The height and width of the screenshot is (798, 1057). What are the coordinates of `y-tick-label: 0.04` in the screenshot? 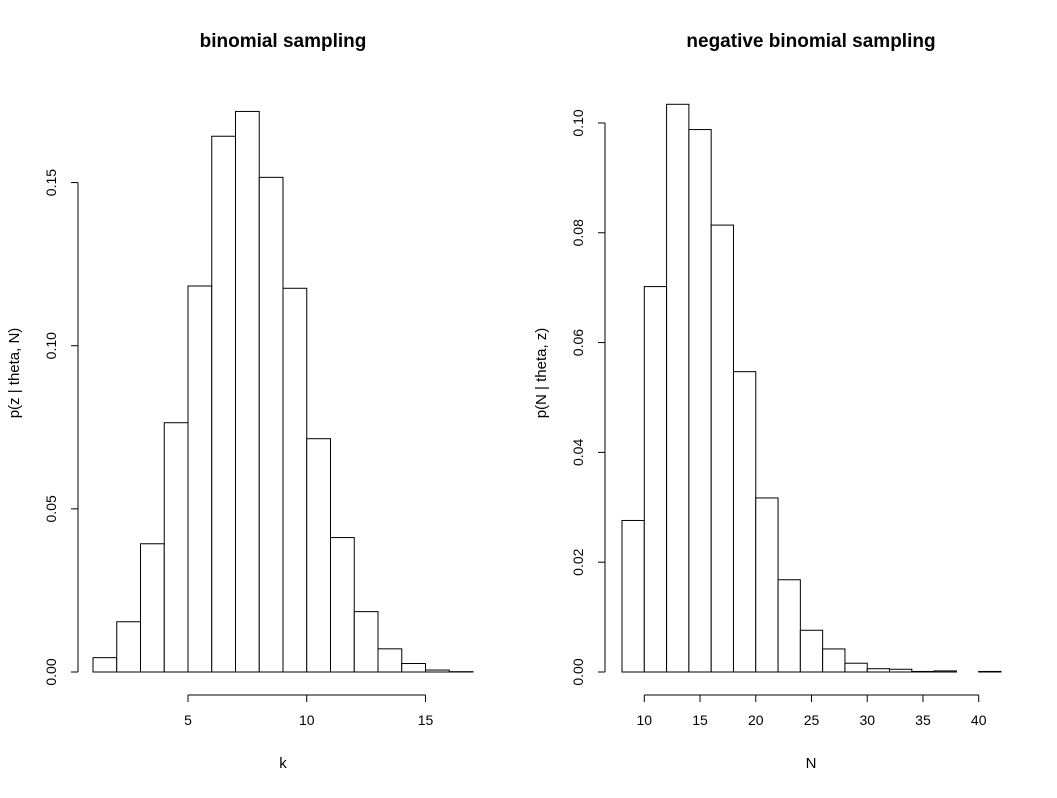 It's located at (578, 452).